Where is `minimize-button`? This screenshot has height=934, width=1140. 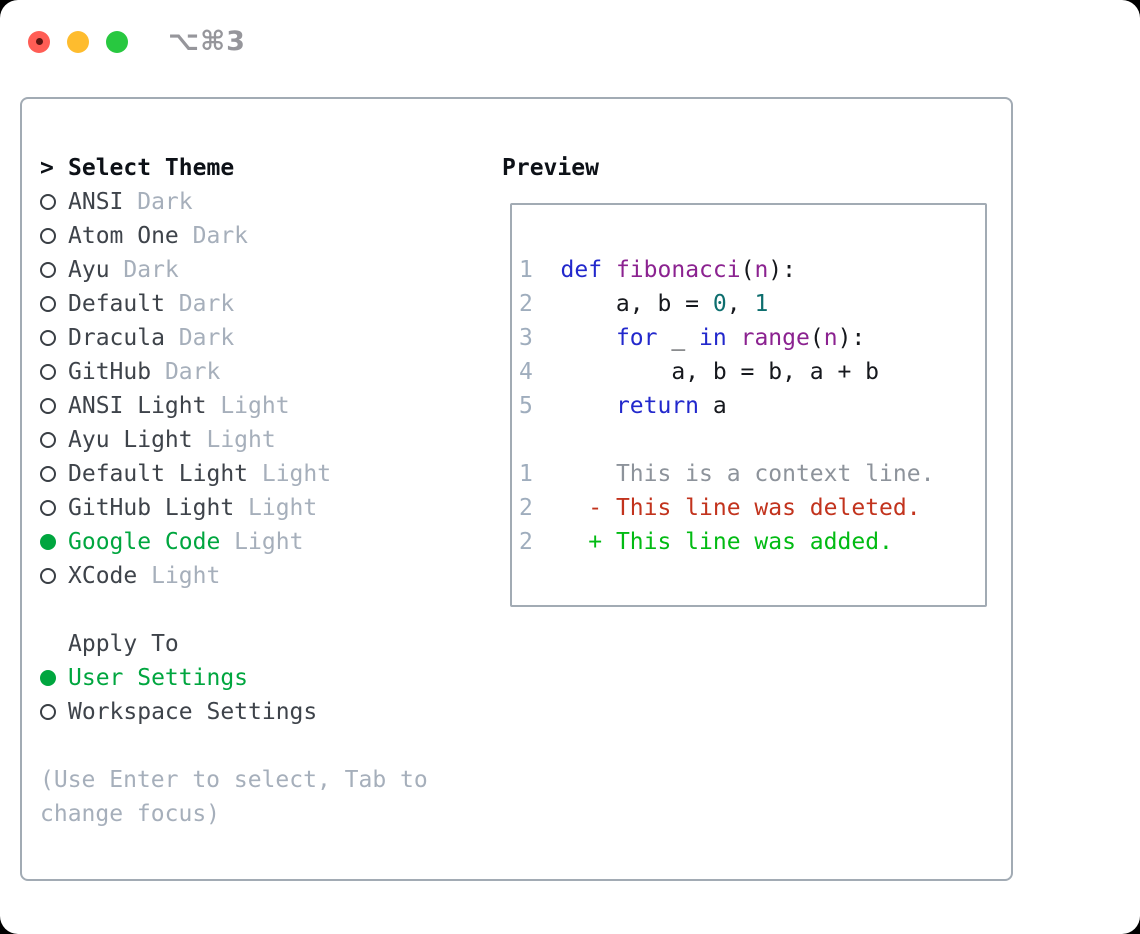
minimize-button is located at coordinates (78, 41).